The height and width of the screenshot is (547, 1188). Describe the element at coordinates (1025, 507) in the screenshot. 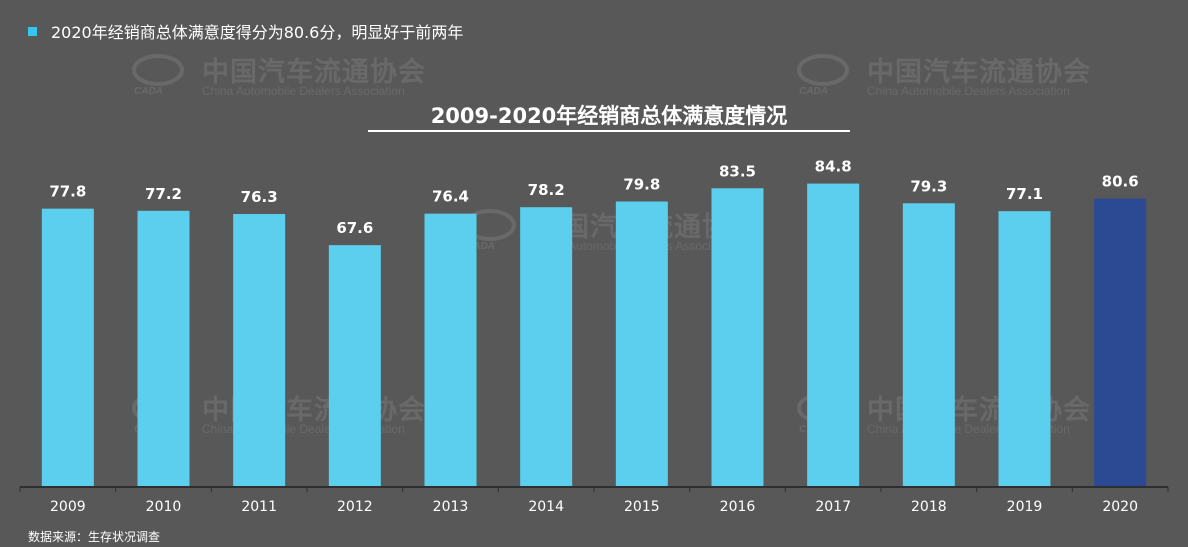

I see `x-tick-label: 2019` at that location.